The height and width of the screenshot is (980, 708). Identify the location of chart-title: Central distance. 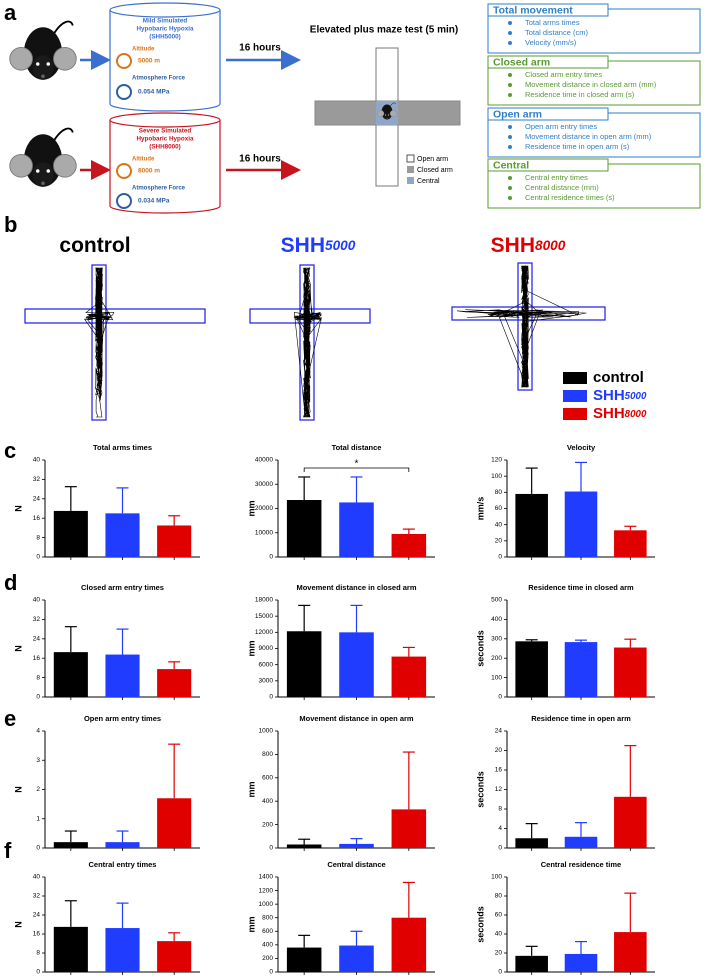
(356, 864).